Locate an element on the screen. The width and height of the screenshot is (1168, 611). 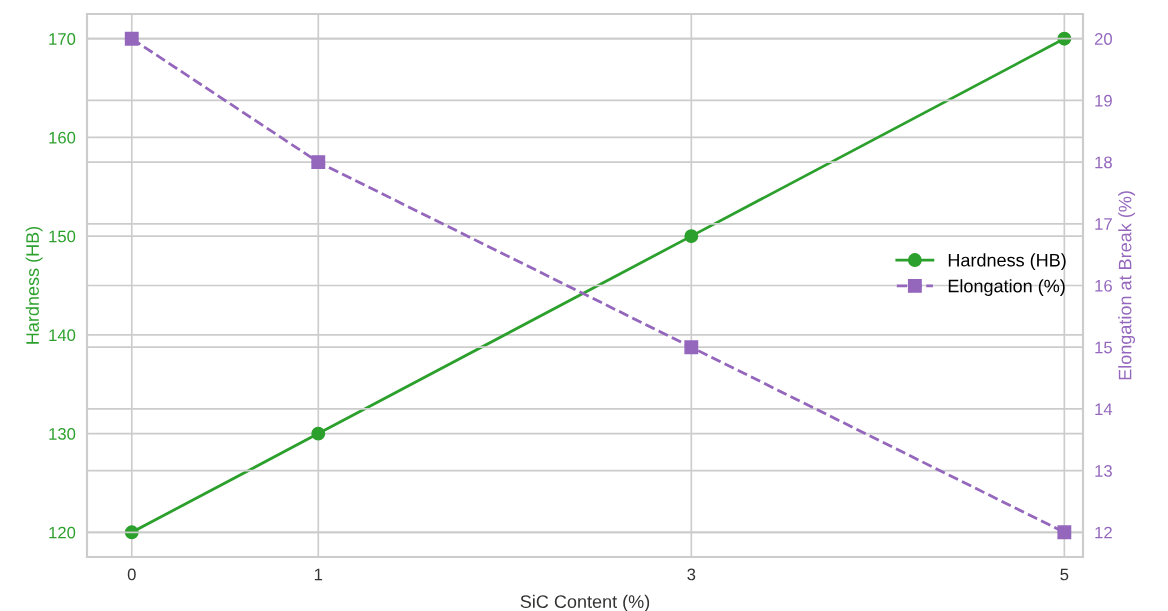
legend-label: Elongation (%) is located at coordinates (1006, 287).